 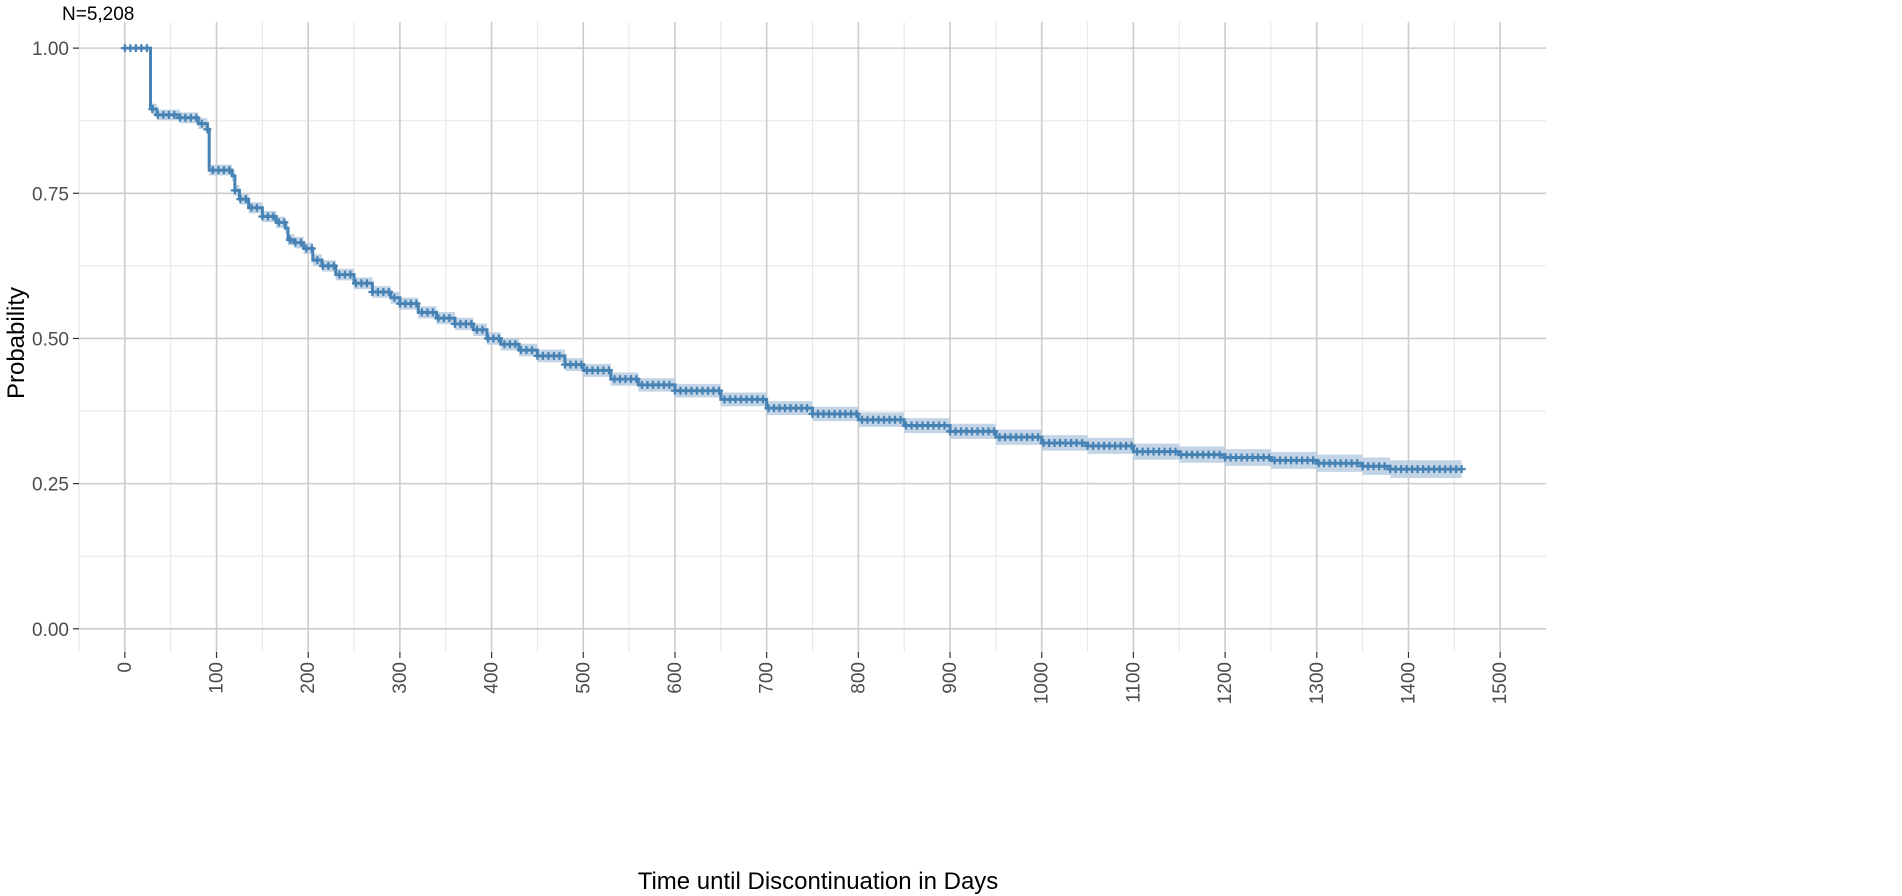 I want to click on x-tick-label: 700, so click(x=767, y=678).